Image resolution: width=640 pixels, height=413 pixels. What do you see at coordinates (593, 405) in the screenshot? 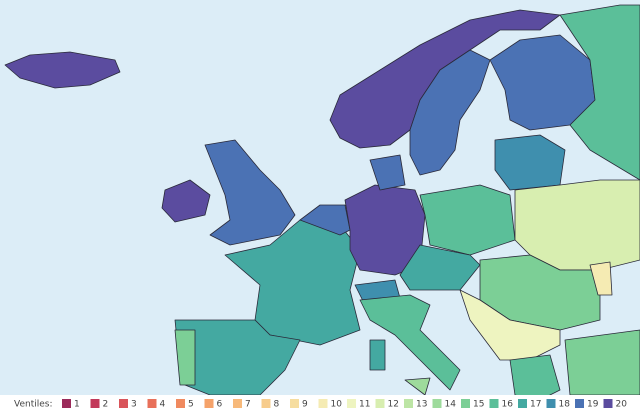
I see `legend-label: 19` at bounding box center [593, 405].